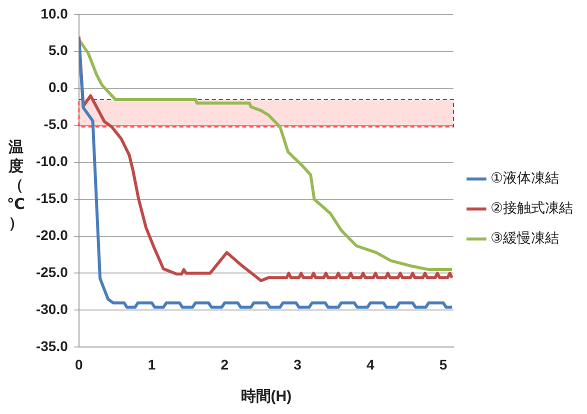  I want to click on y-tick-label: -15.0, so click(52, 198).